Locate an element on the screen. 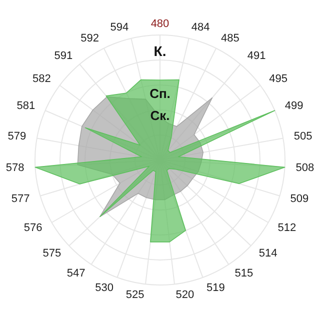 This screenshot has height=320, width=320. spoke-label: 484 is located at coordinates (200, 28).